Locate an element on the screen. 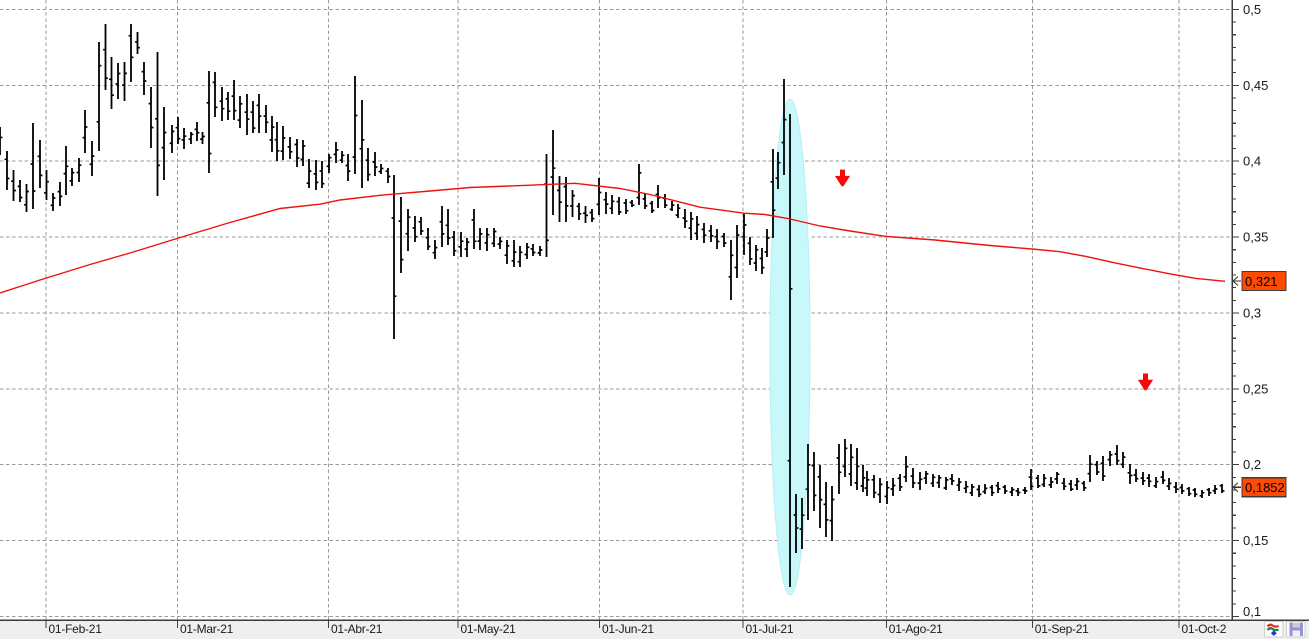  svg-text: 01-Mar-21 is located at coordinates (207, 629).